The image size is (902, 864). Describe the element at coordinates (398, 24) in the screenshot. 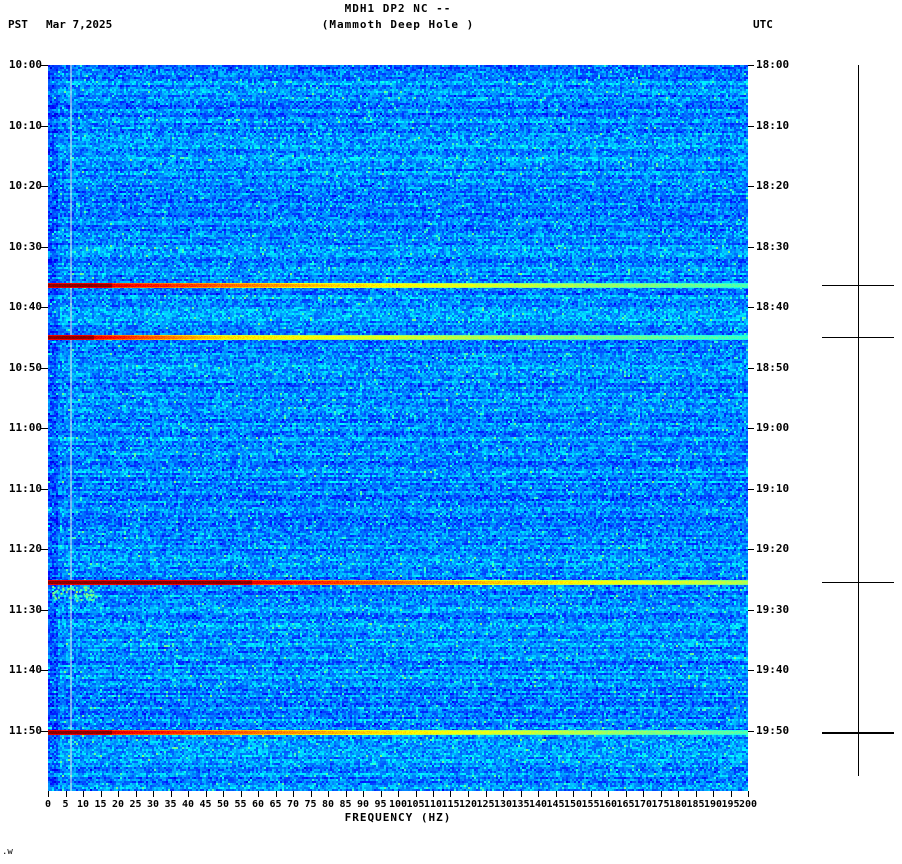

I see `page-subtitle: (Mammoth Deep Hole )` at that location.